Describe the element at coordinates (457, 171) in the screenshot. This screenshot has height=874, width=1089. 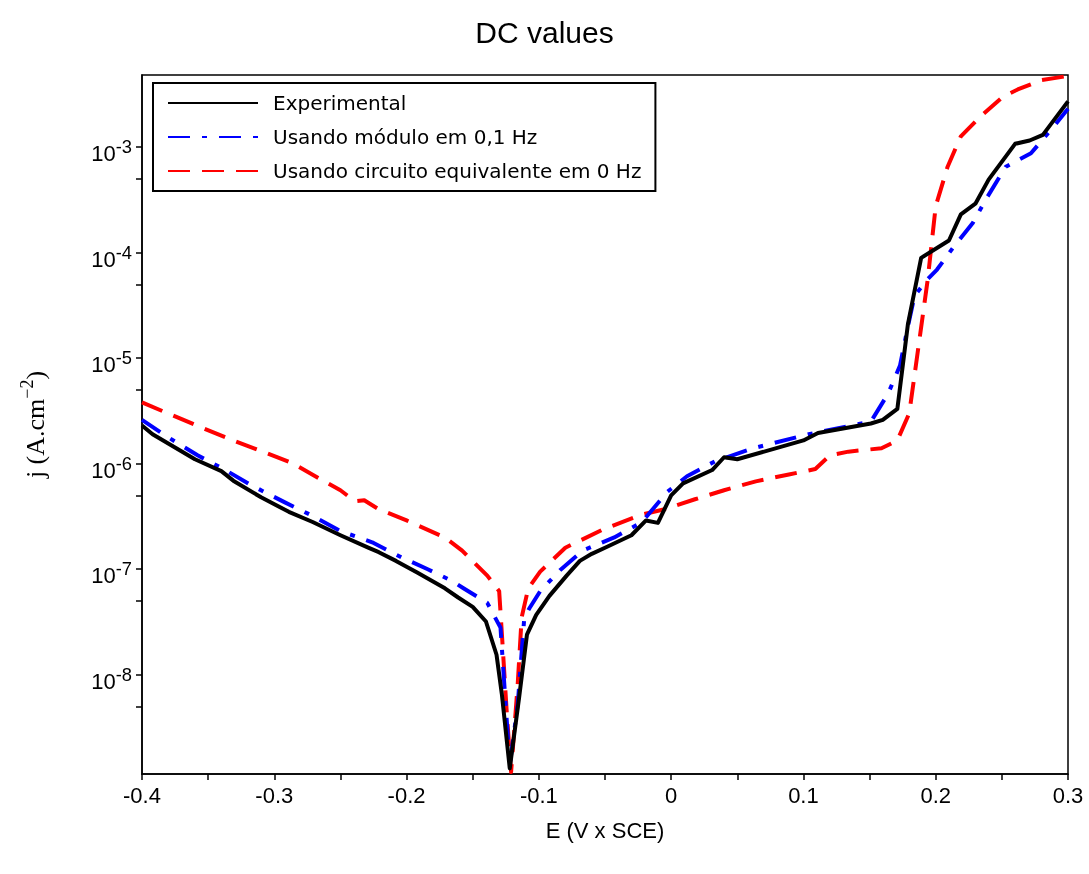
I see `legend-label: Usando circuito equivalente em 0 Hz` at that location.